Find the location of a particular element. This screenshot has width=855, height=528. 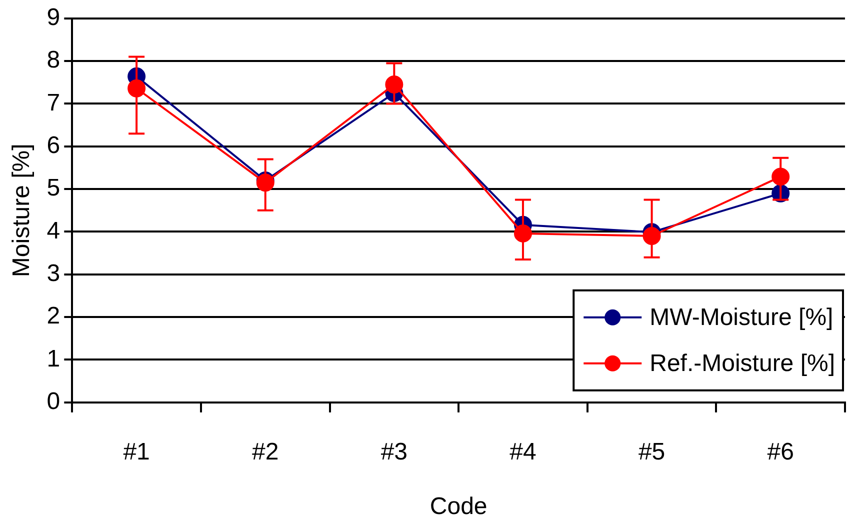

legend-label: MW-Moisture [%] is located at coordinates (742, 318).